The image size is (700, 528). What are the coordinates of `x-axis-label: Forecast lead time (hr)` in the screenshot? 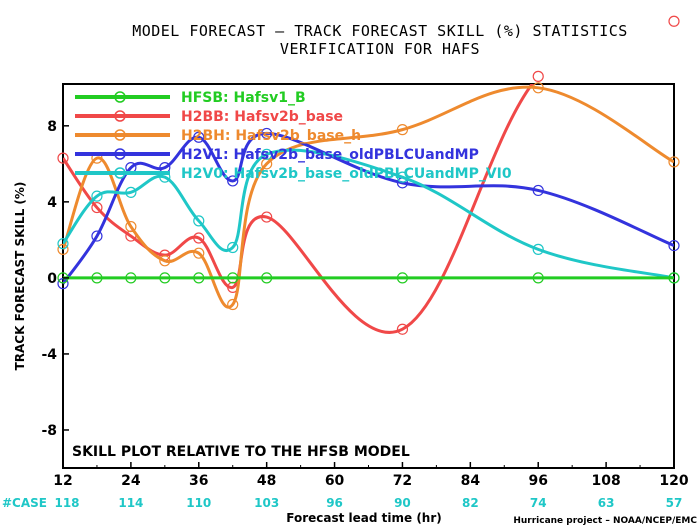 It's located at (364, 518).